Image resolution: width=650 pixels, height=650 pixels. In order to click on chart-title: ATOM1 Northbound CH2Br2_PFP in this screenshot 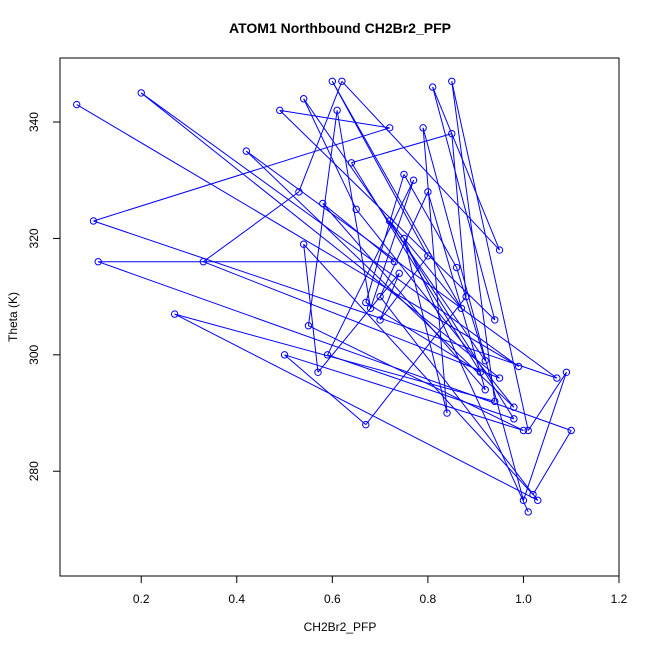, I will do `click(340, 28)`.